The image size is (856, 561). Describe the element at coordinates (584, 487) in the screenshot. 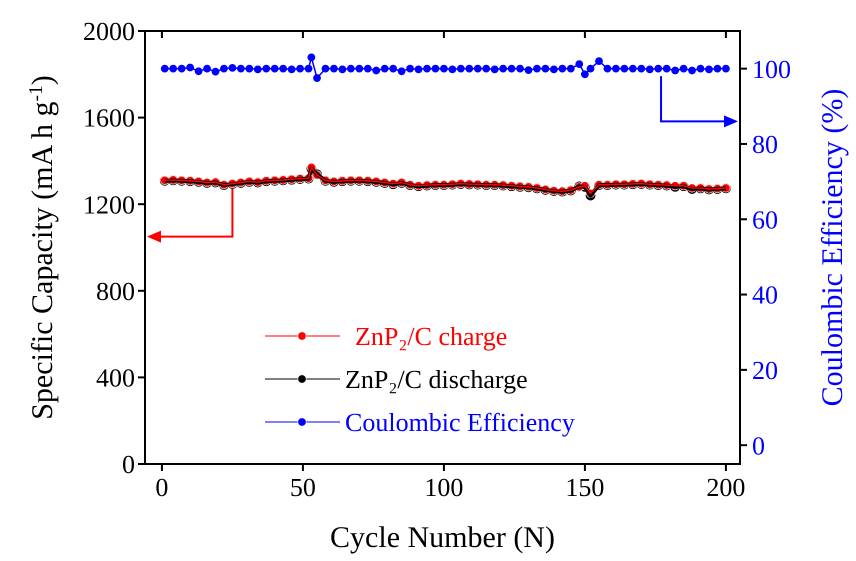

I see `x-tick-label: 150` at that location.